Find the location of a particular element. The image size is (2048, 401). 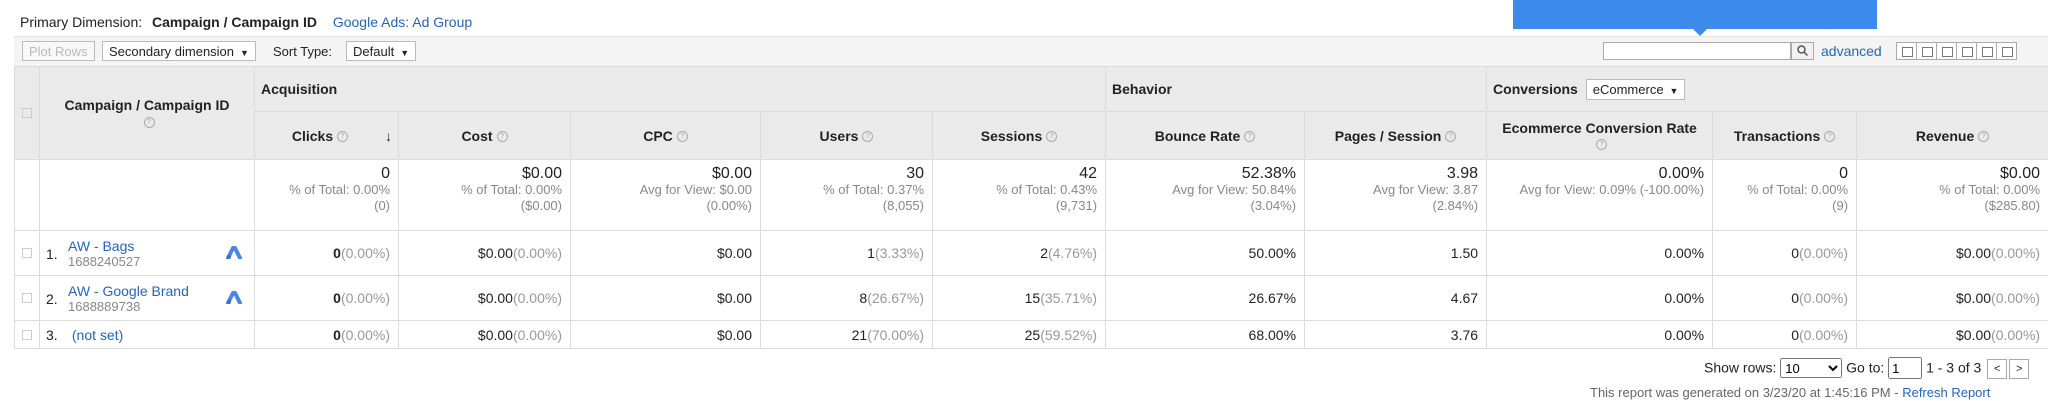

term-cloud-view-icon is located at coordinates (1986, 51).